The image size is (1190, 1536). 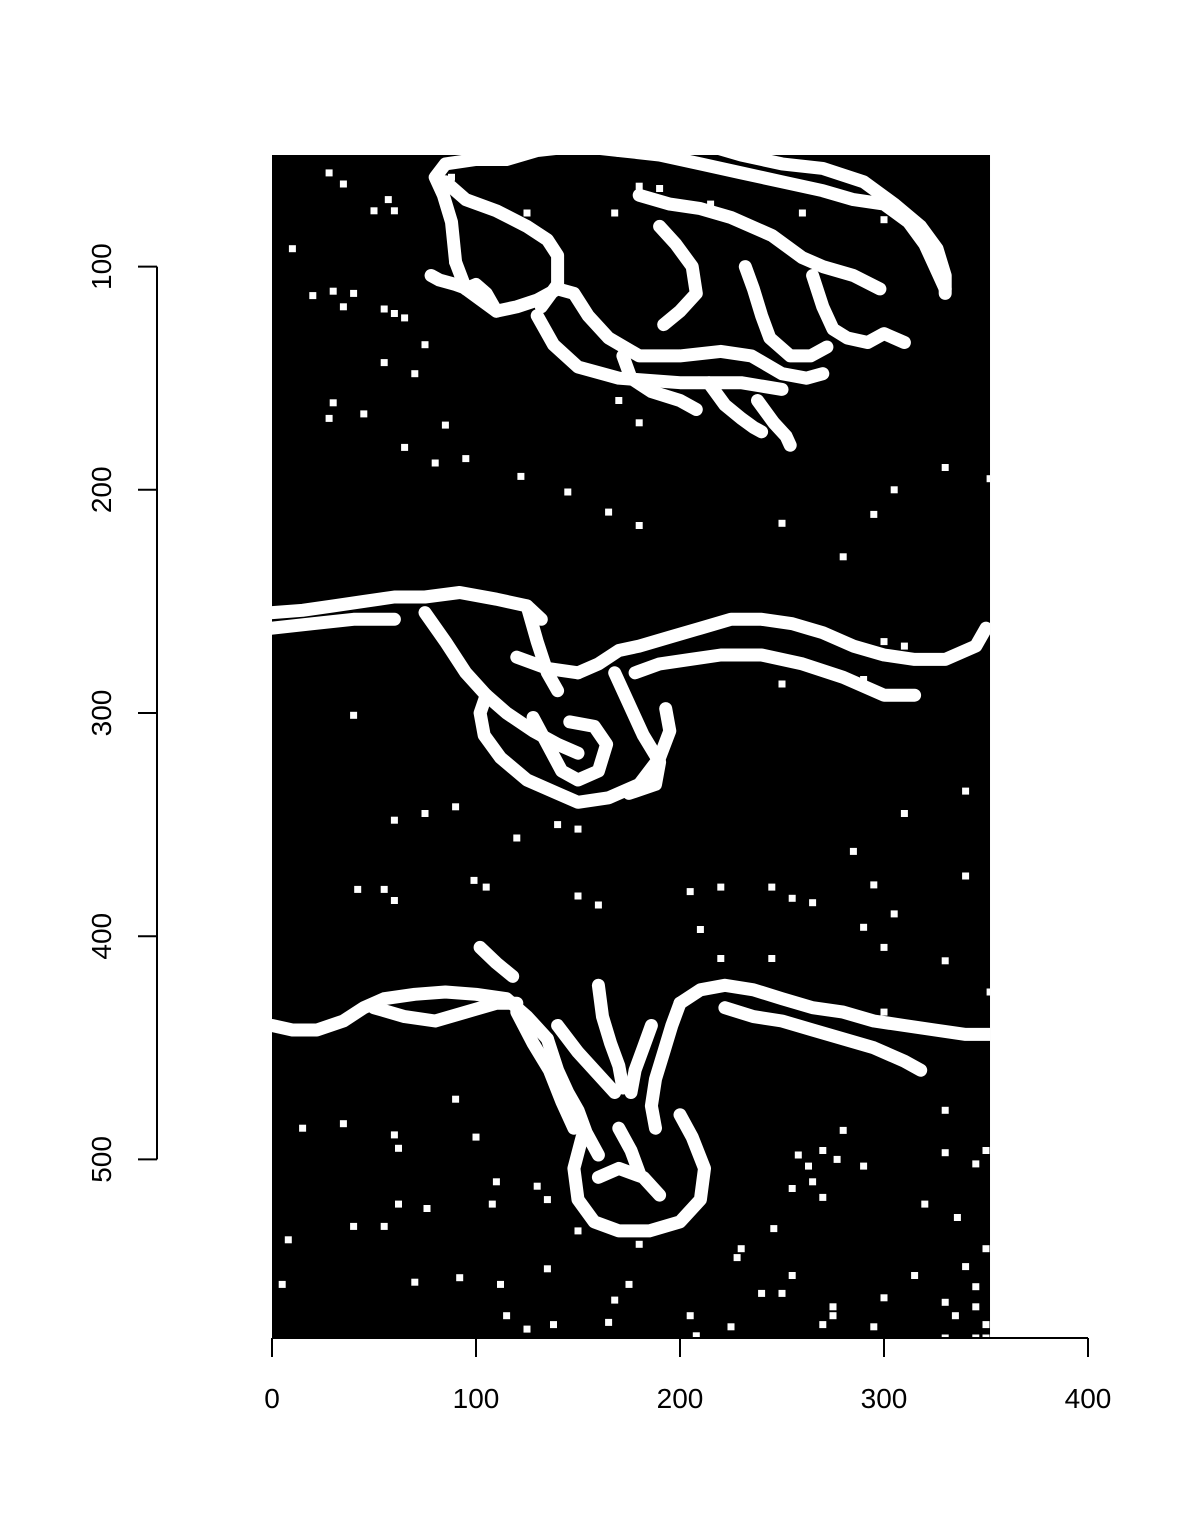 I want to click on y-tick-label: 100, so click(x=101, y=266).